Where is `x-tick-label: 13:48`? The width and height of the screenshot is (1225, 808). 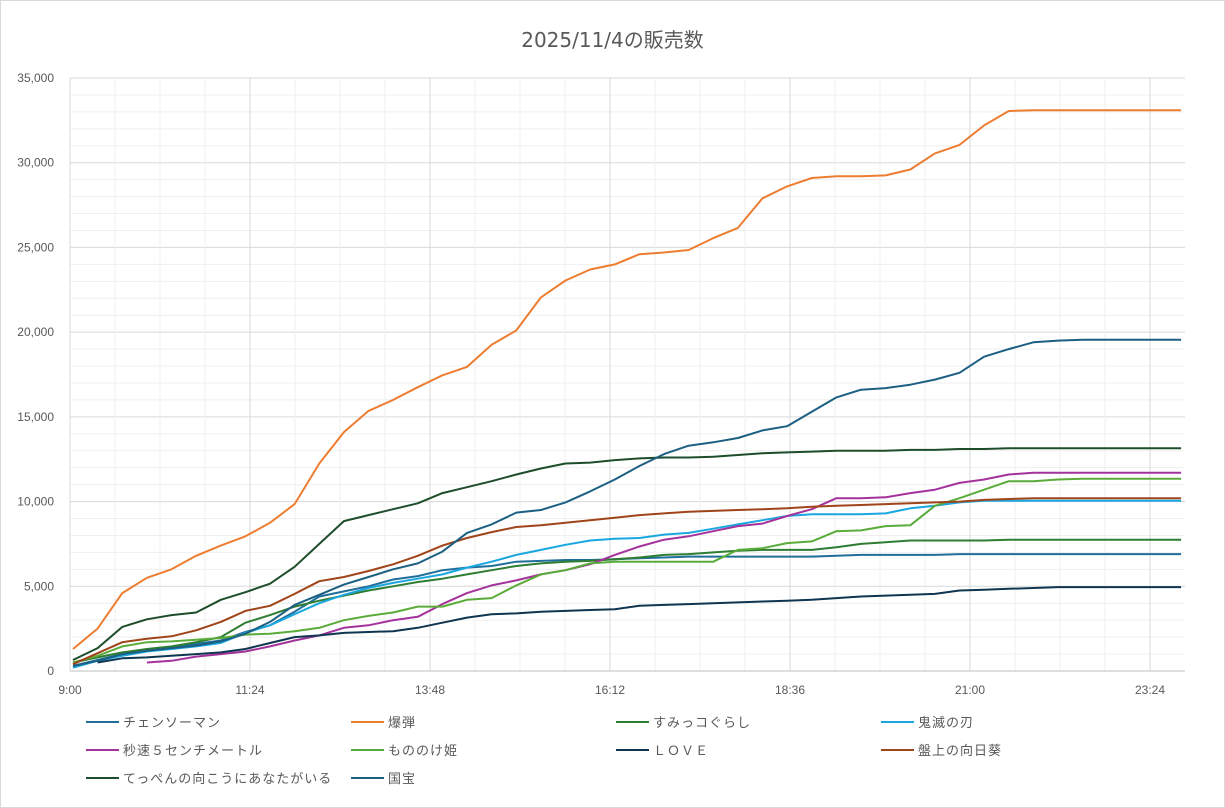 x-tick-label: 13:48 is located at coordinates (430, 690).